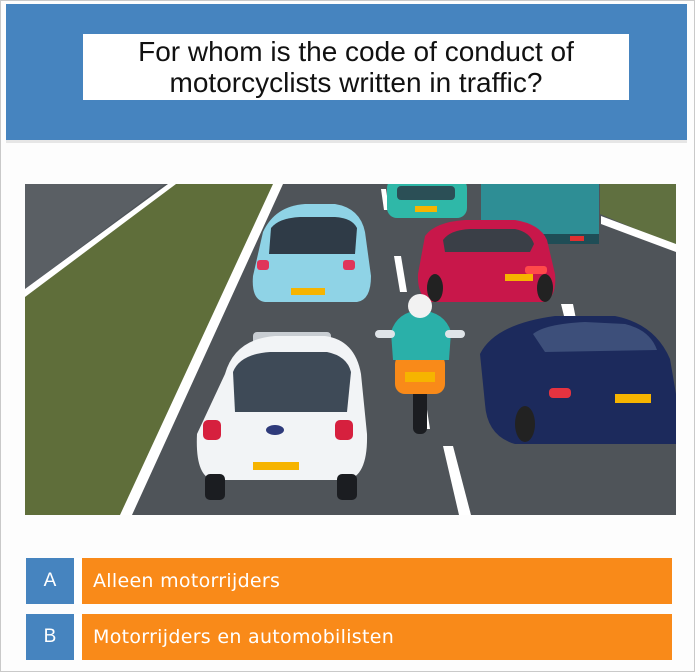  I want to click on answer-letter-b: B, so click(50, 637).